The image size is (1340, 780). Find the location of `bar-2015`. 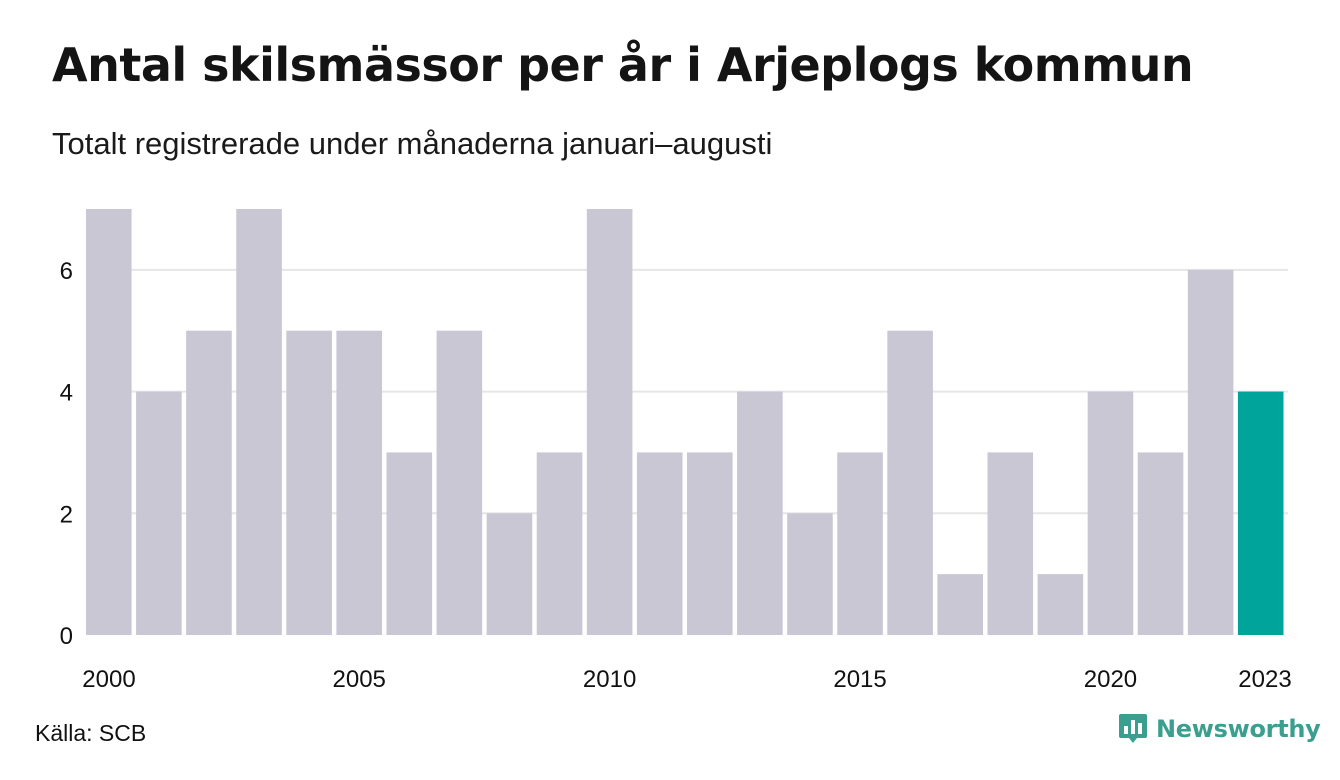

bar-2015 is located at coordinates (860, 543).